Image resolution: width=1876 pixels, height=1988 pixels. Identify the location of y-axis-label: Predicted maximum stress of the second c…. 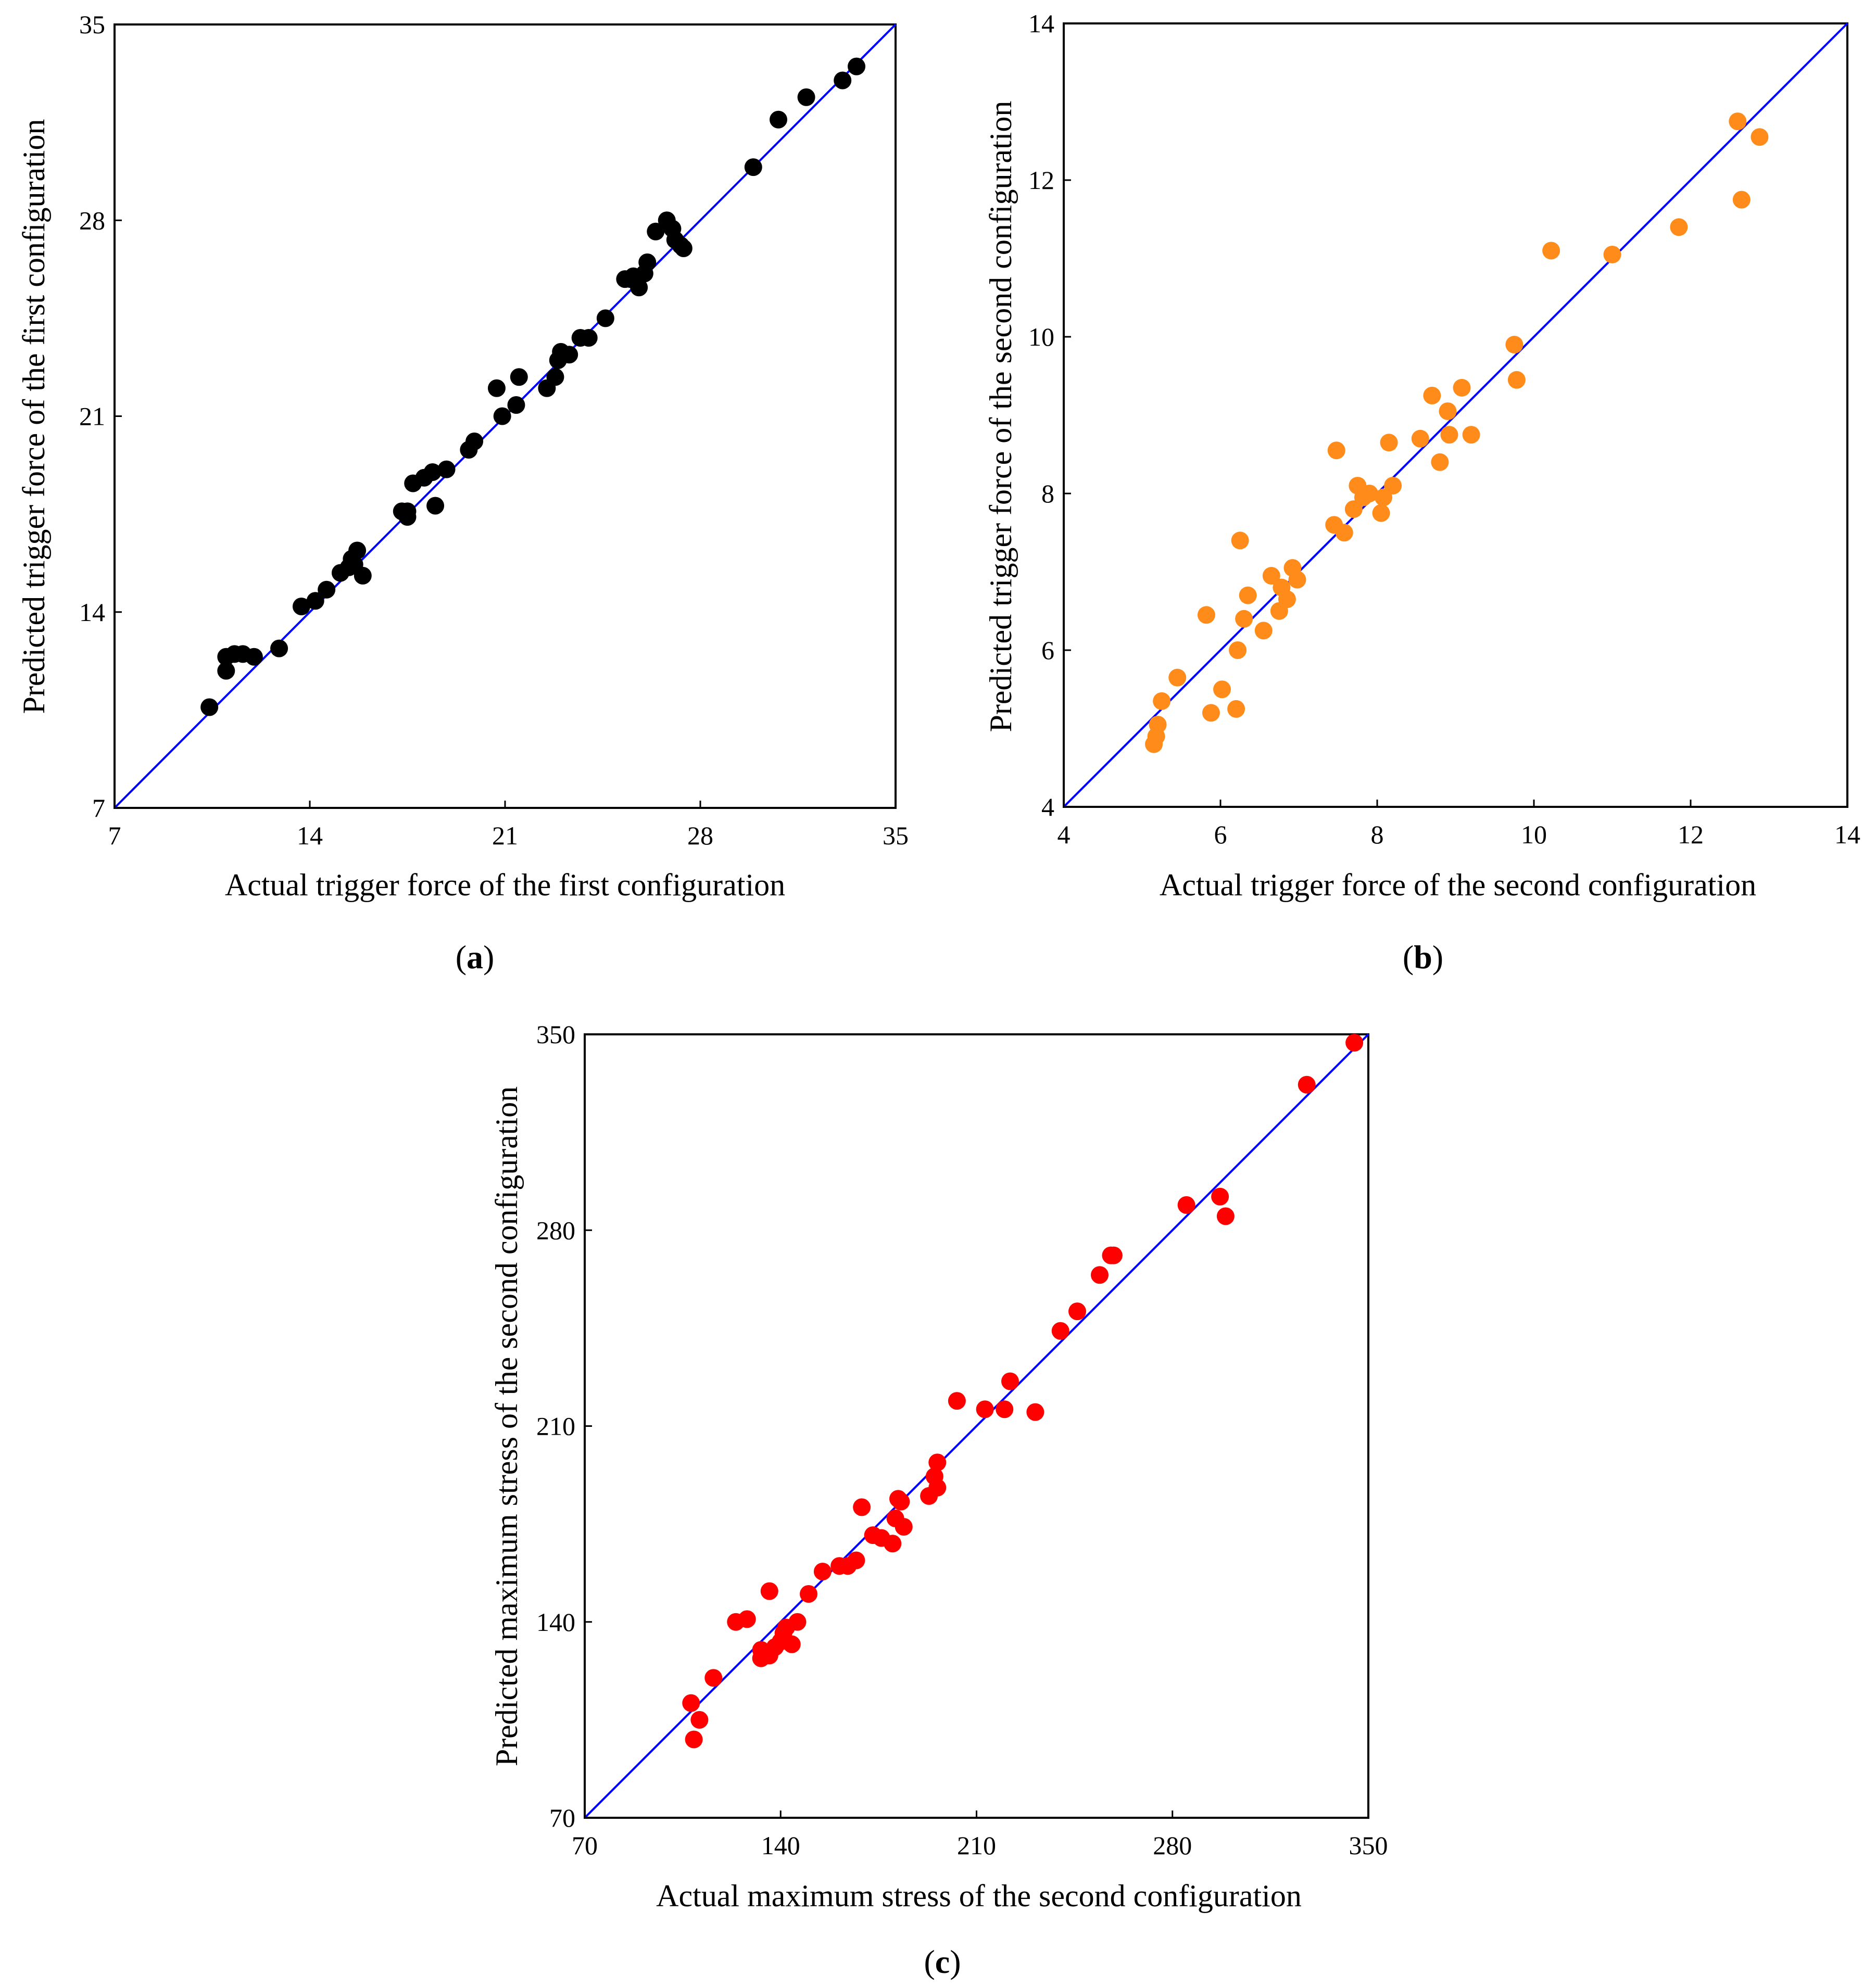
(506, 1426).